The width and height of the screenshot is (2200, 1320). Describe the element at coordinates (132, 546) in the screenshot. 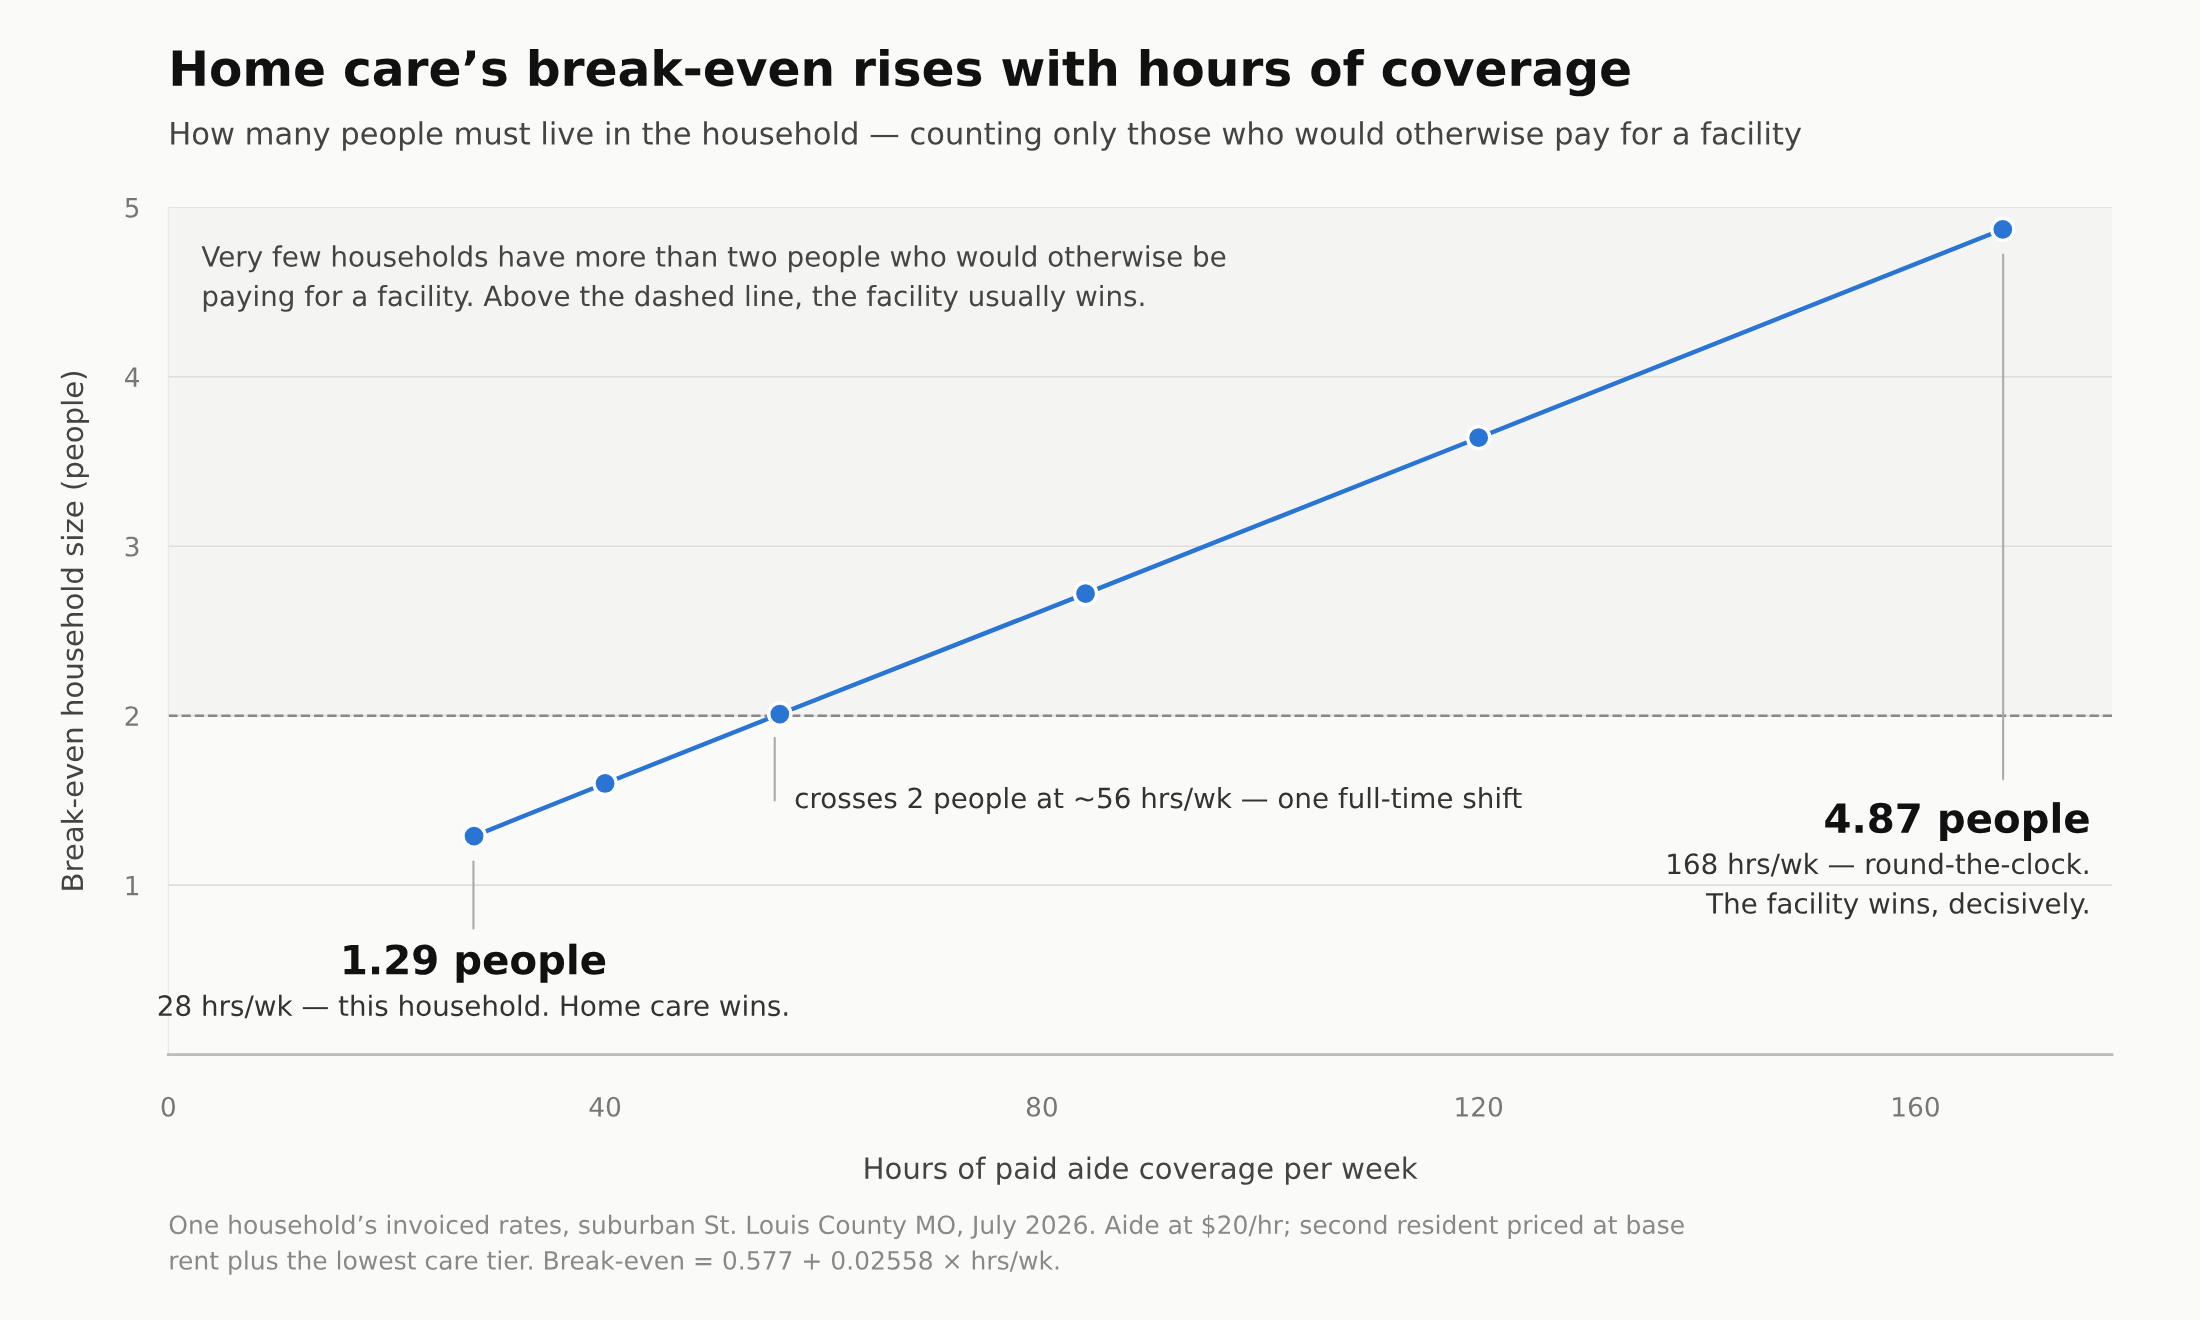

I see `y-tick-label: 3` at that location.